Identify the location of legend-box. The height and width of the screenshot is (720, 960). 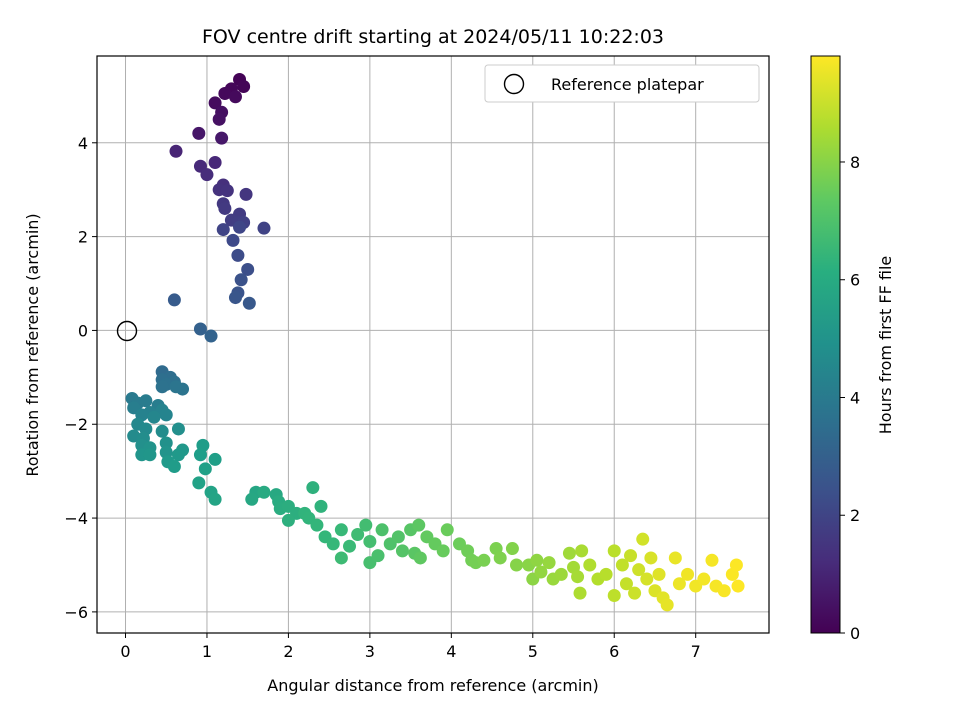
(622, 83).